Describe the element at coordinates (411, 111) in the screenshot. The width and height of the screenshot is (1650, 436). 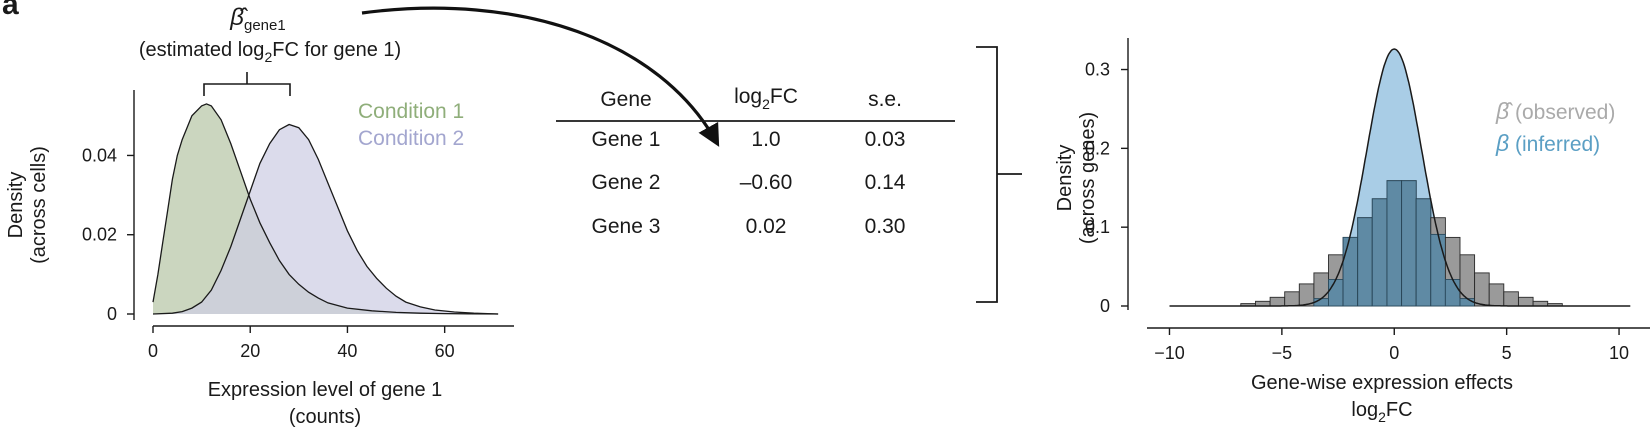
I see `legend-condition-1: Condition 1` at that location.